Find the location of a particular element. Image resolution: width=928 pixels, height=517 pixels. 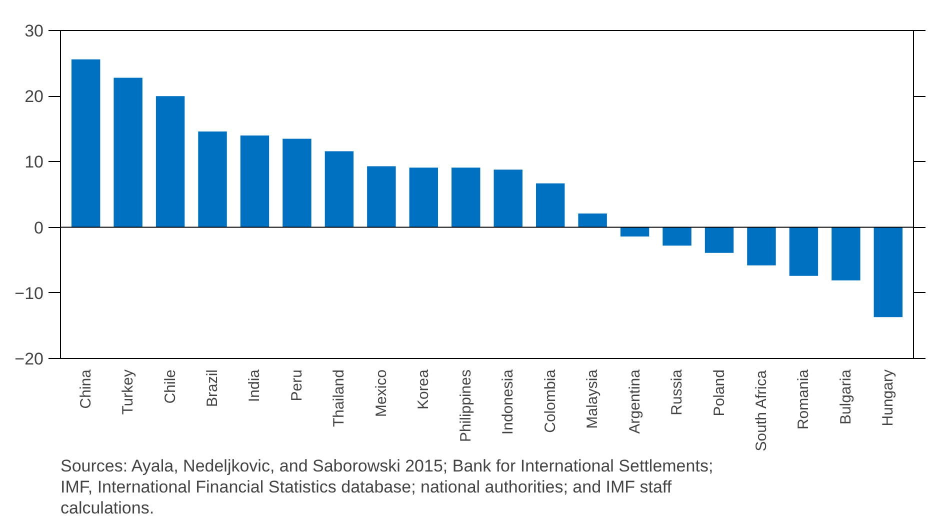

x-tick-label: Malaysia is located at coordinates (593, 398).